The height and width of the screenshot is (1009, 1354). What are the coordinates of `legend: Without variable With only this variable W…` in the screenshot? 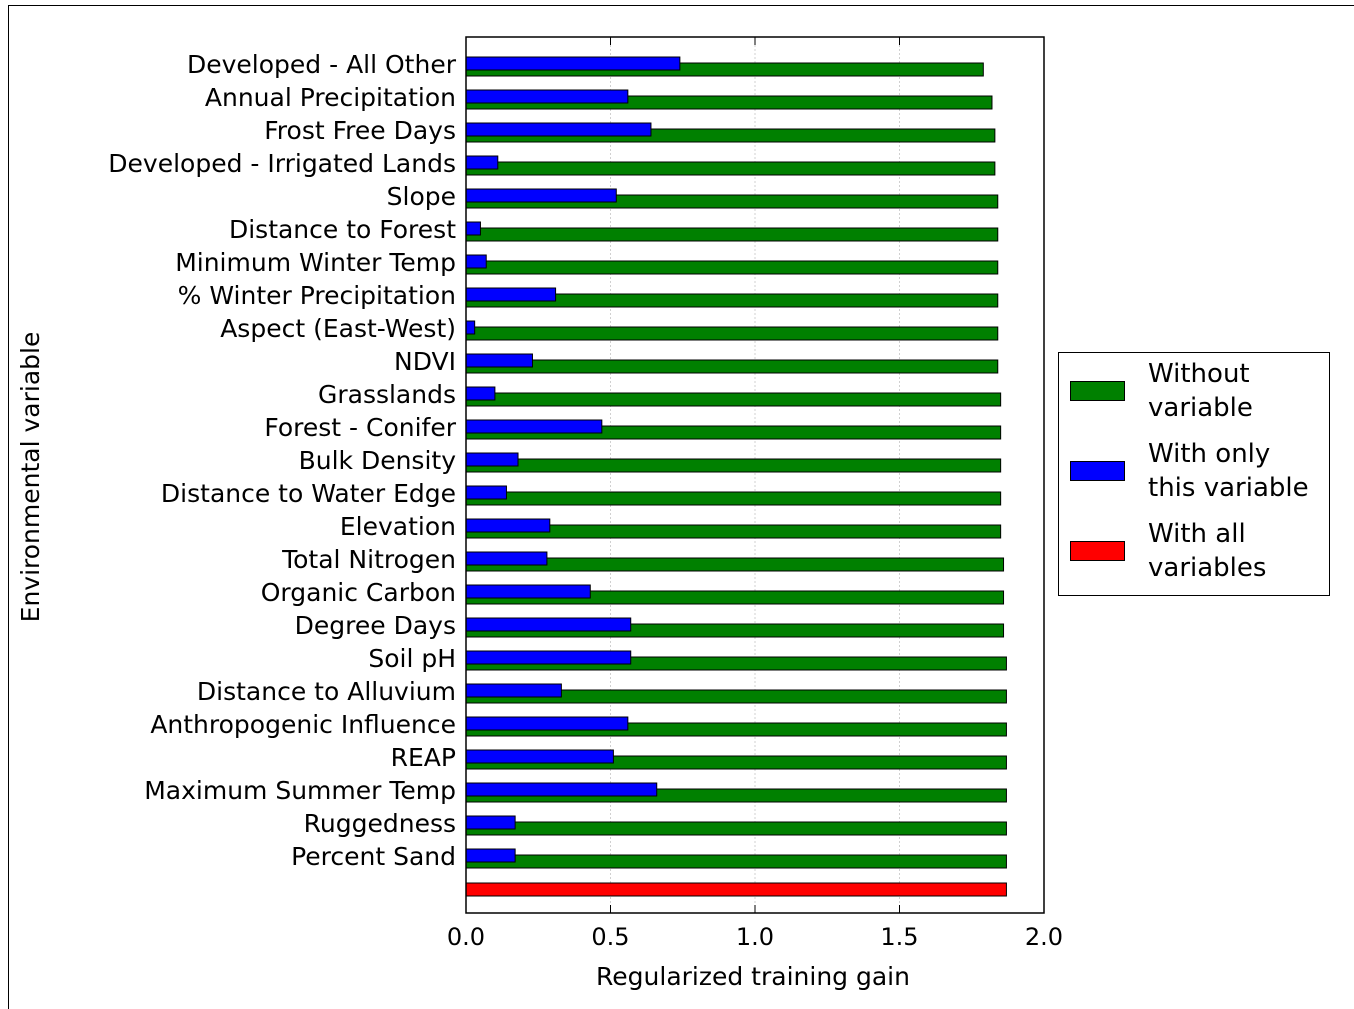 It's located at (1194, 474).